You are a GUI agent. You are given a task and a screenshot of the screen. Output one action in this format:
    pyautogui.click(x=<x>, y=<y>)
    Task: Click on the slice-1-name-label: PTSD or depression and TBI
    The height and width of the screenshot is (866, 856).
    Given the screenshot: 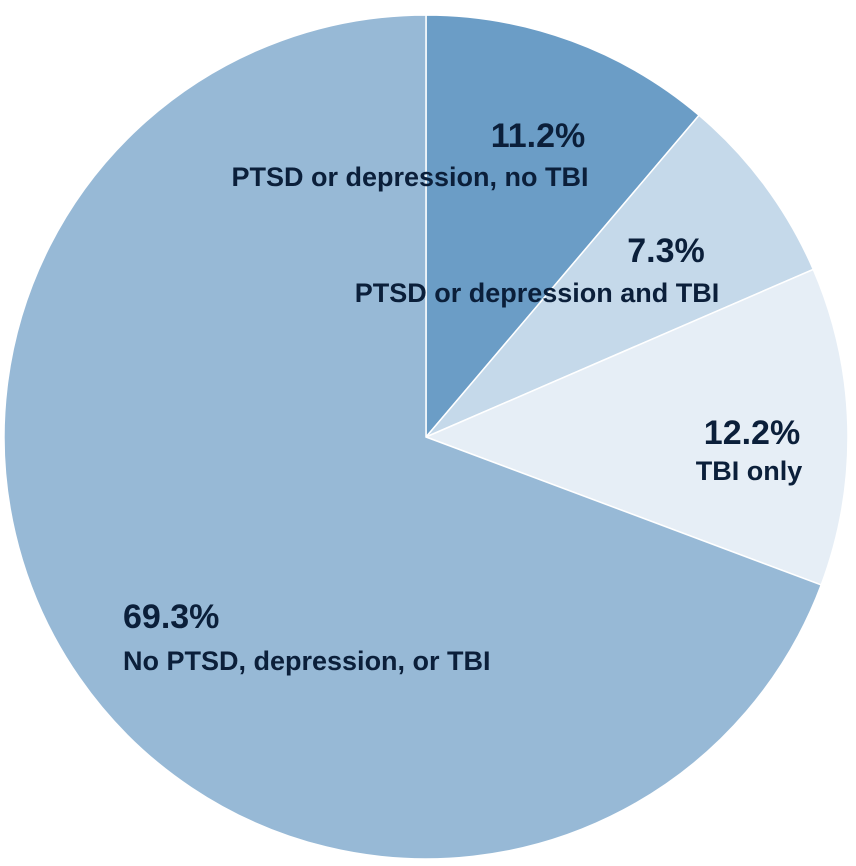 What is the action you would take?
    pyautogui.click(x=537, y=293)
    